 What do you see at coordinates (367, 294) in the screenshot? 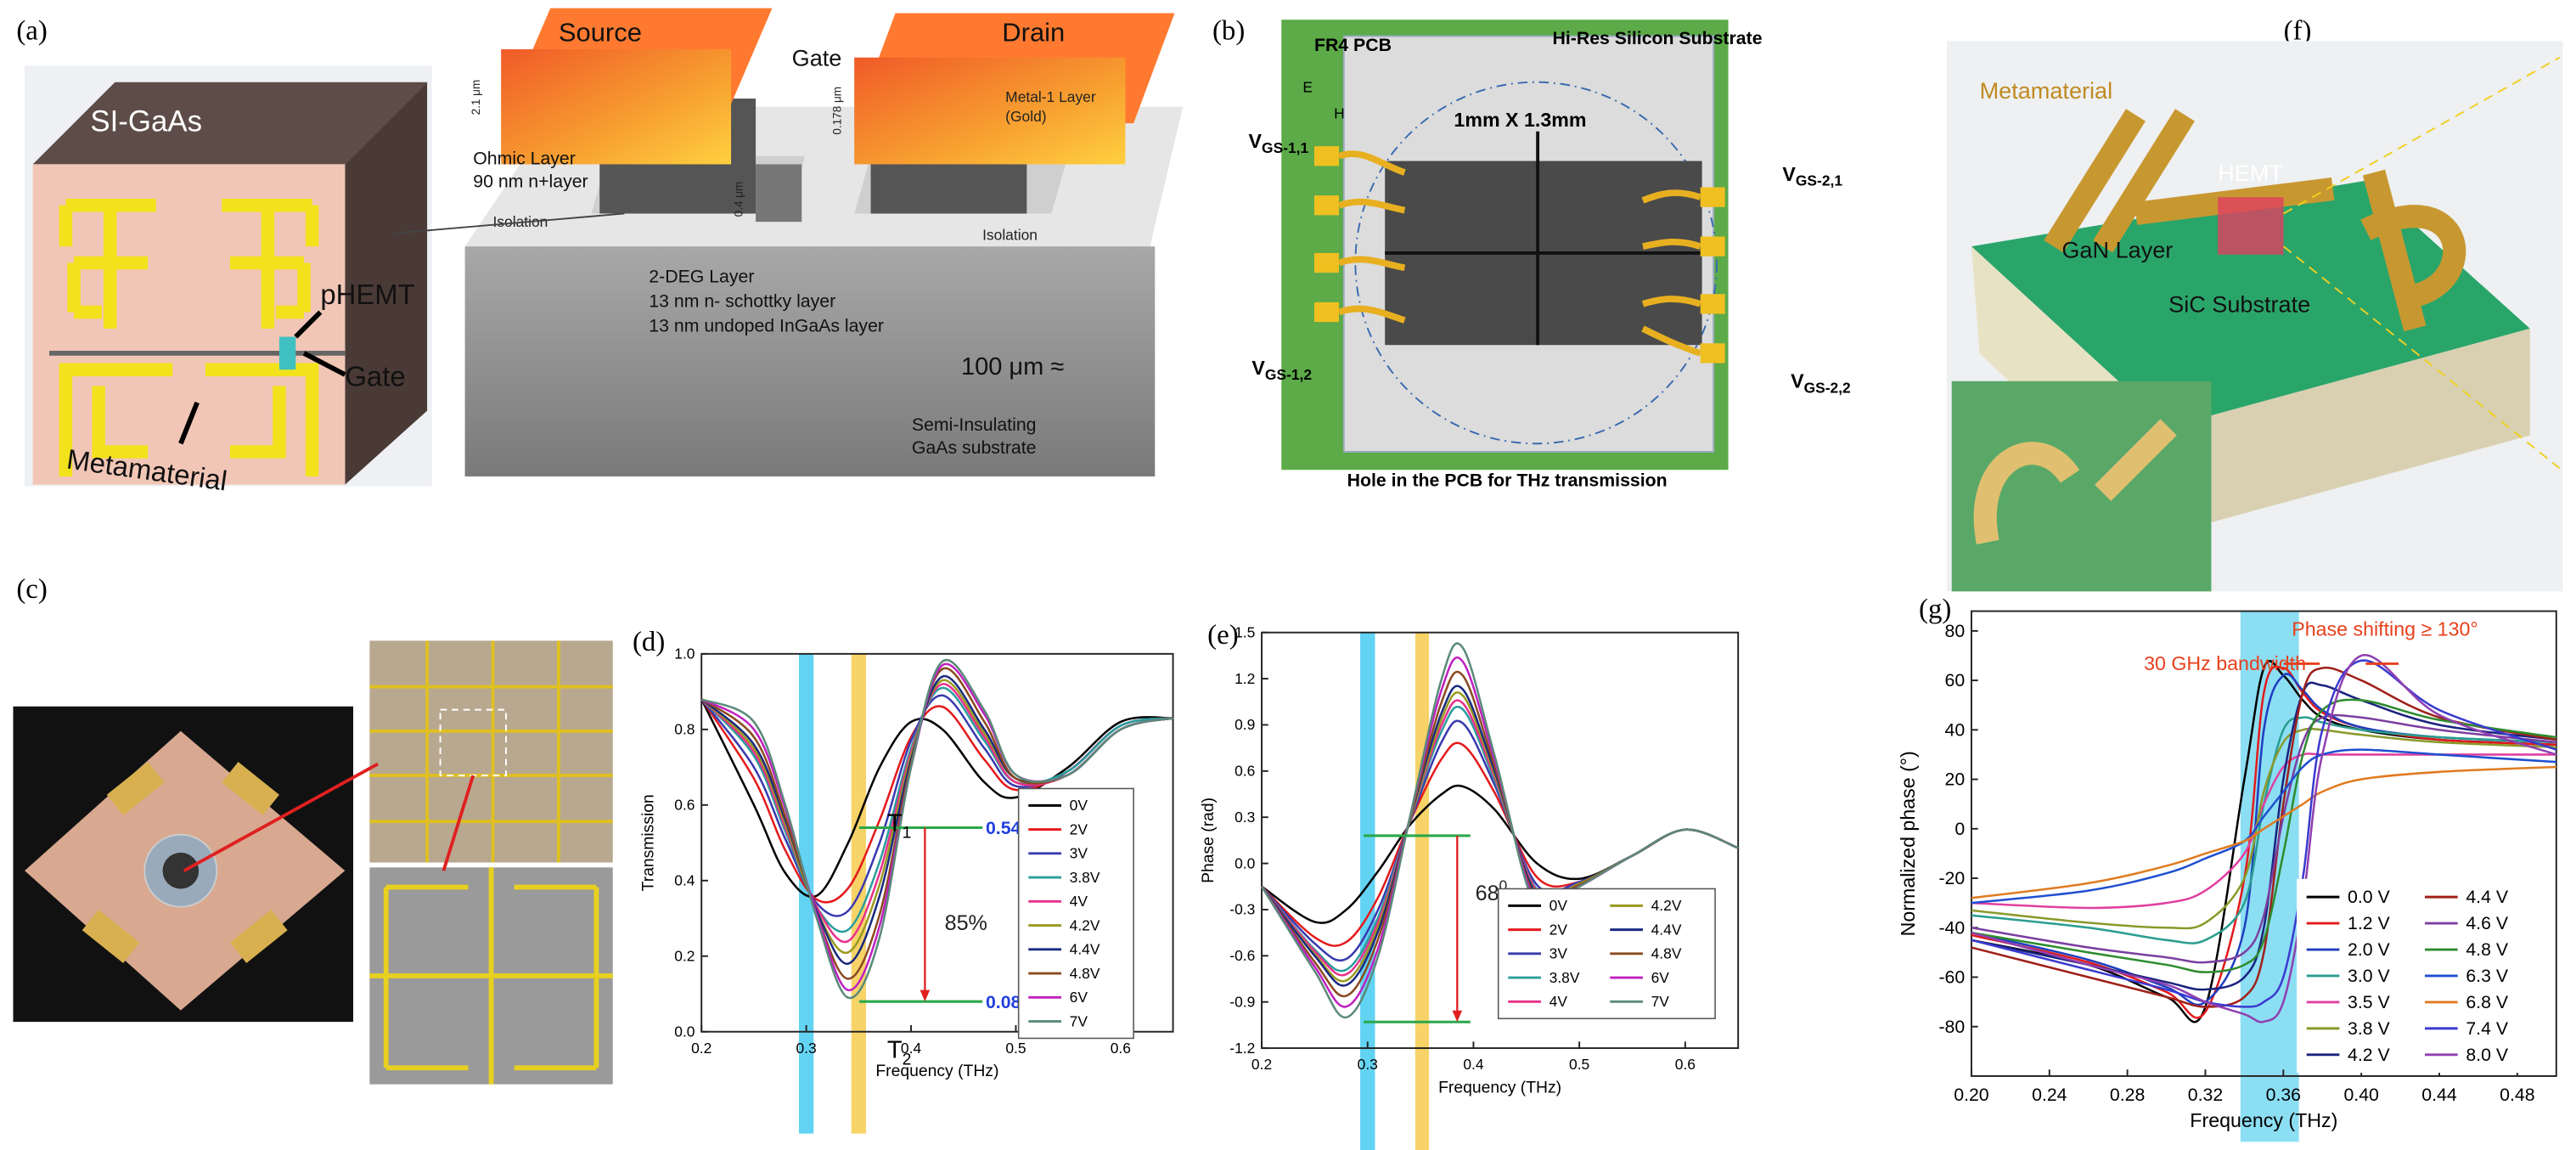
I see `label: pHEMT` at bounding box center [367, 294].